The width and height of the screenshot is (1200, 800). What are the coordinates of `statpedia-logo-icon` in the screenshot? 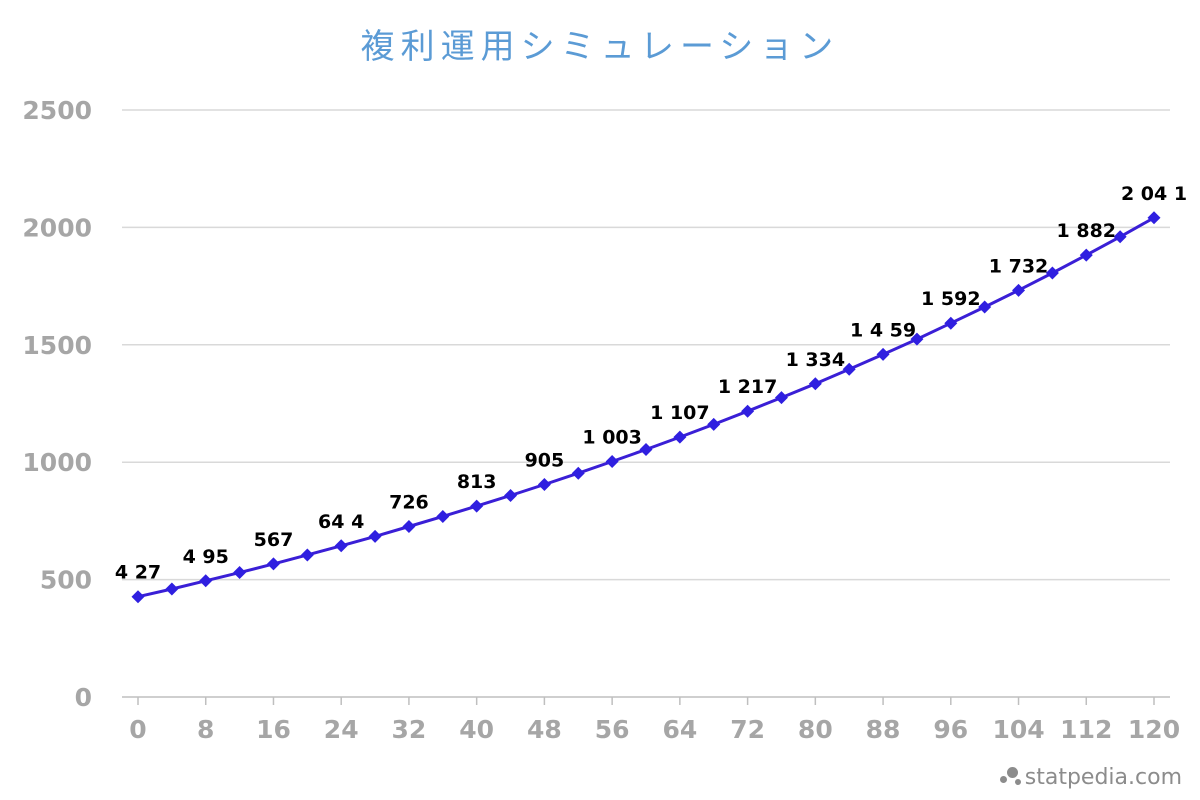 It's located at (1010, 776).